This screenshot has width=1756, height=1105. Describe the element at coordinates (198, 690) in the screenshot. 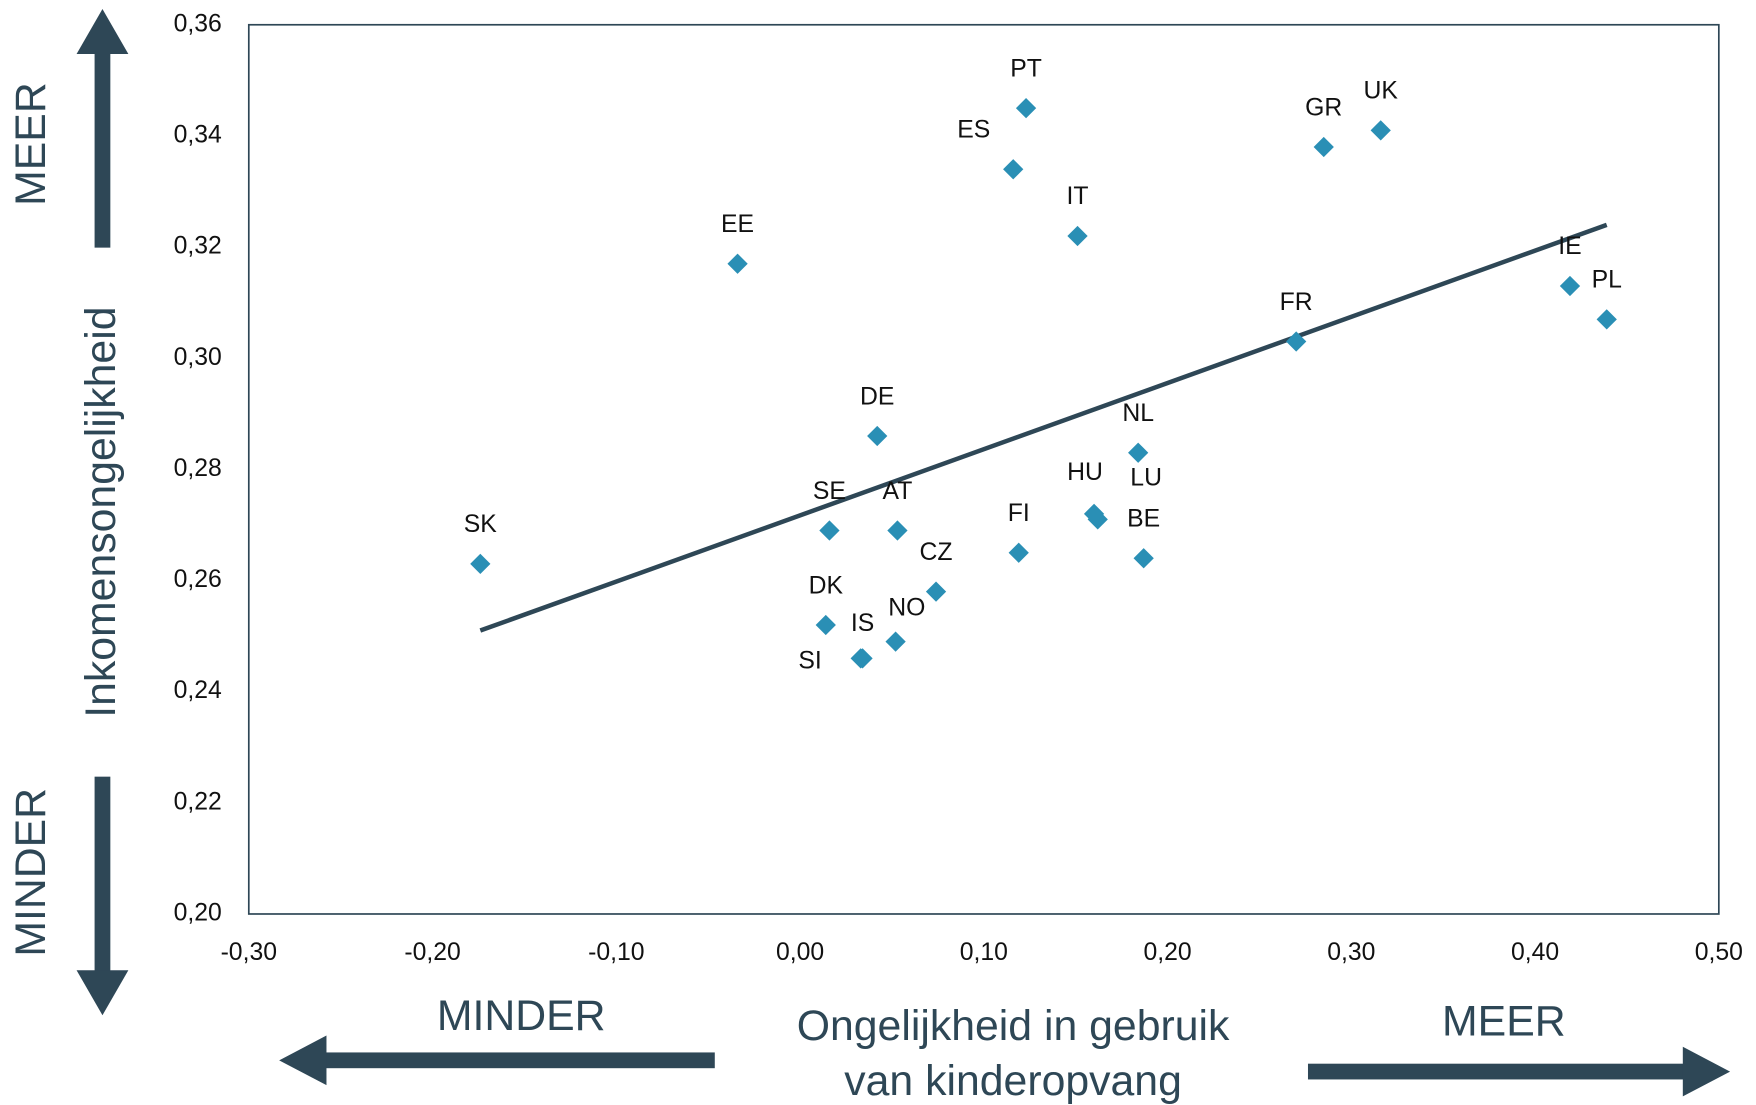

I see `y-tick-label: 0,24` at that location.